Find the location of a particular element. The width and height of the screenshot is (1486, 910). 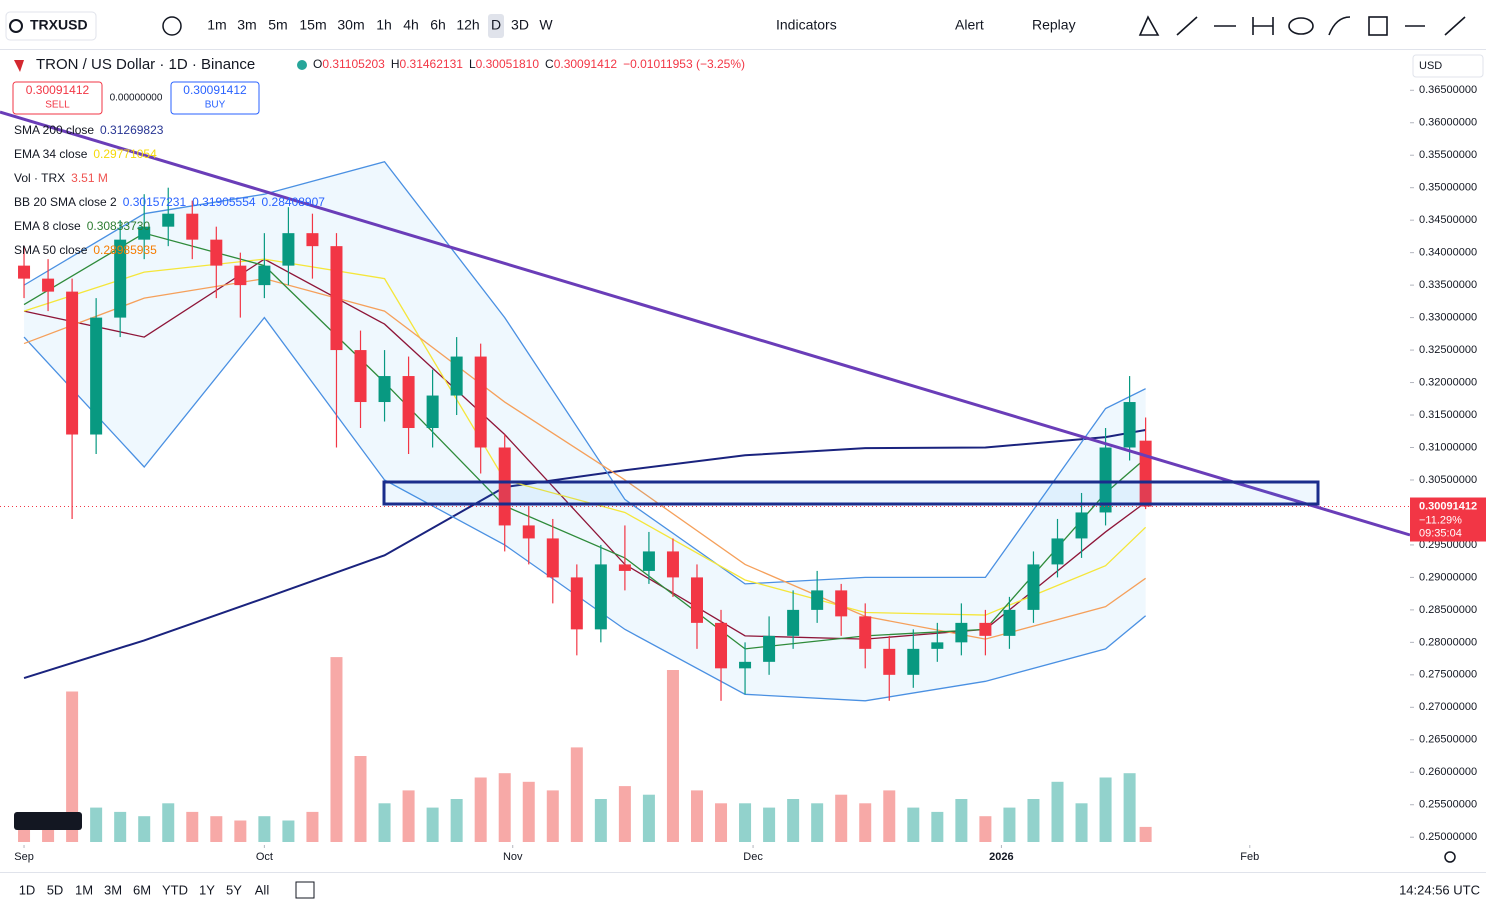

interval-button: 3m is located at coordinates (246, 25).